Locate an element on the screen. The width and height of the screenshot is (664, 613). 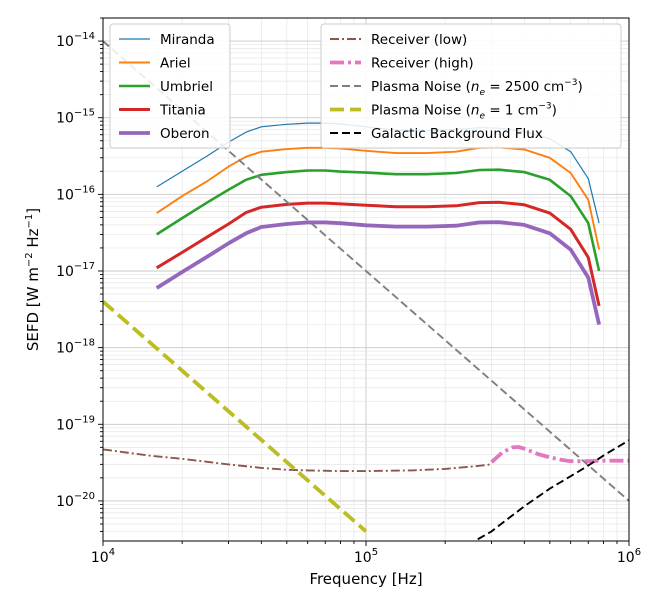
y-tick-label: 10−20 is located at coordinates (75, 500).